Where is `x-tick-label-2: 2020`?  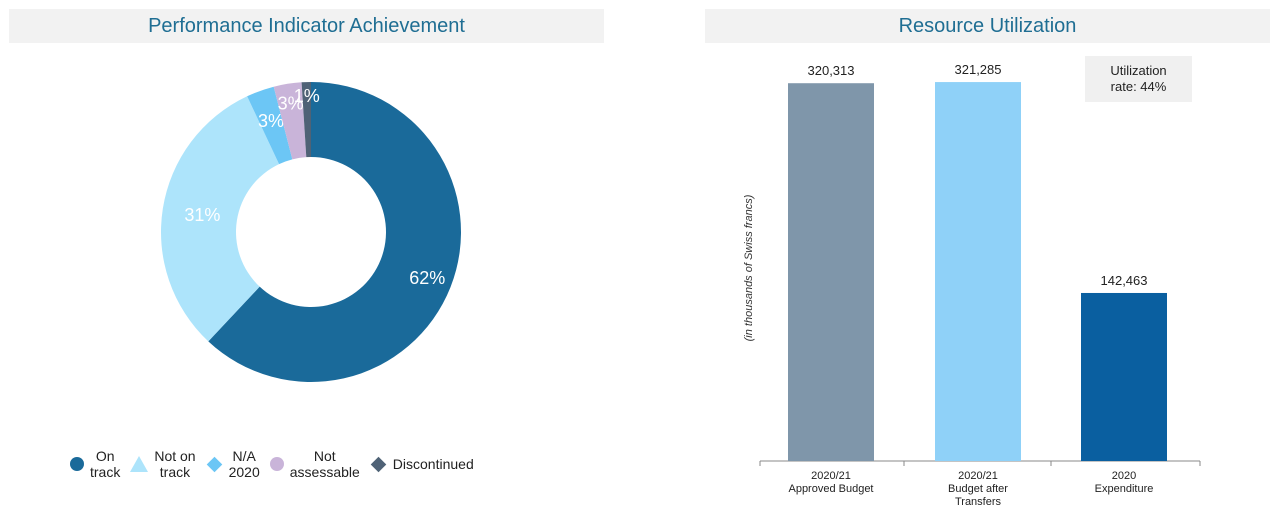
x-tick-label-2: 2020 is located at coordinates (1124, 476).